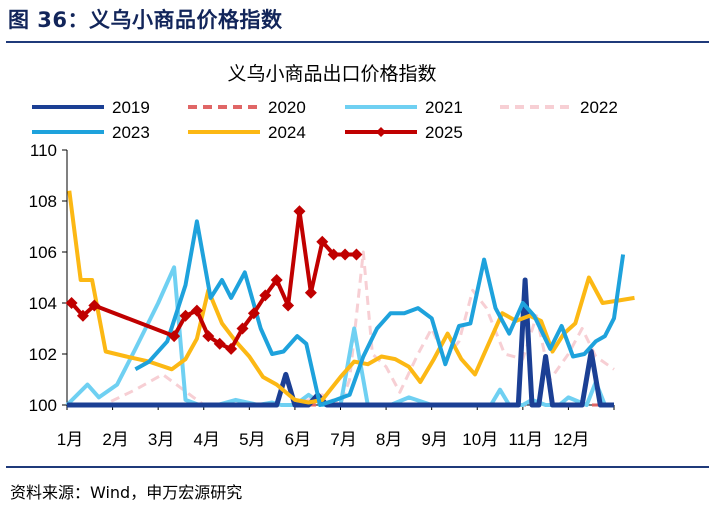  I want to click on x-tick-label-8: 8月, so click(389, 439).